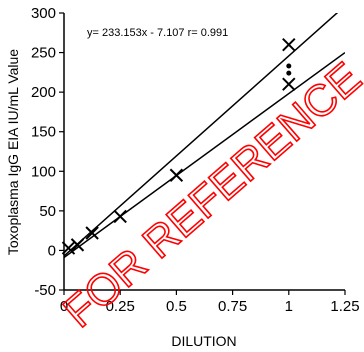 The width and height of the screenshot is (364, 352). What do you see at coordinates (289, 306) in the screenshot?
I see `x-tick-label: 1` at bounding box center [289, 306].